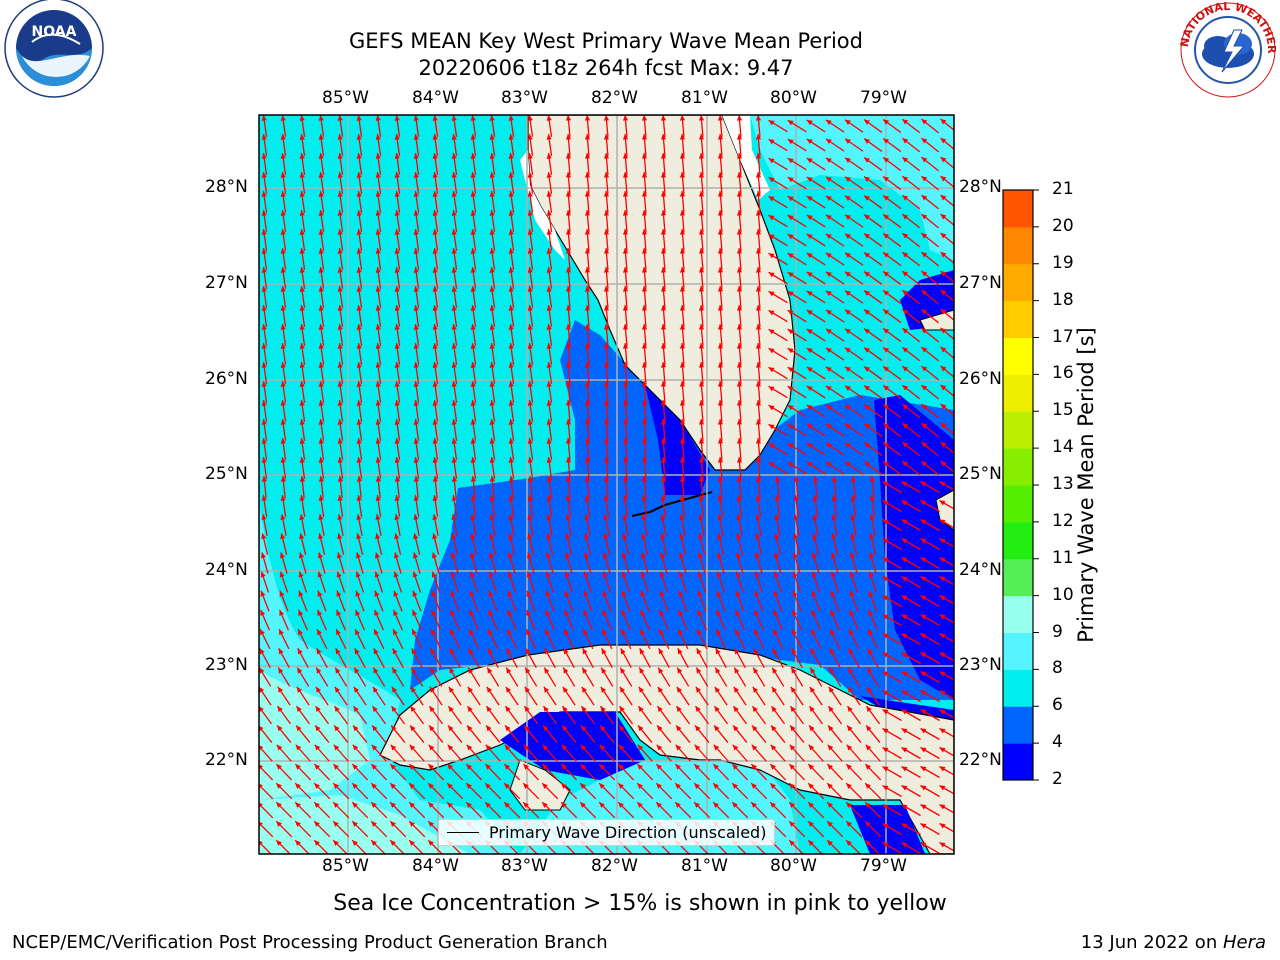 This screenshot has width=1280, height=960. What do you see at coordinates (704, 98) in the screenshot?
I see `lon-label-top: 81°W` at bounding box center [704, 98].